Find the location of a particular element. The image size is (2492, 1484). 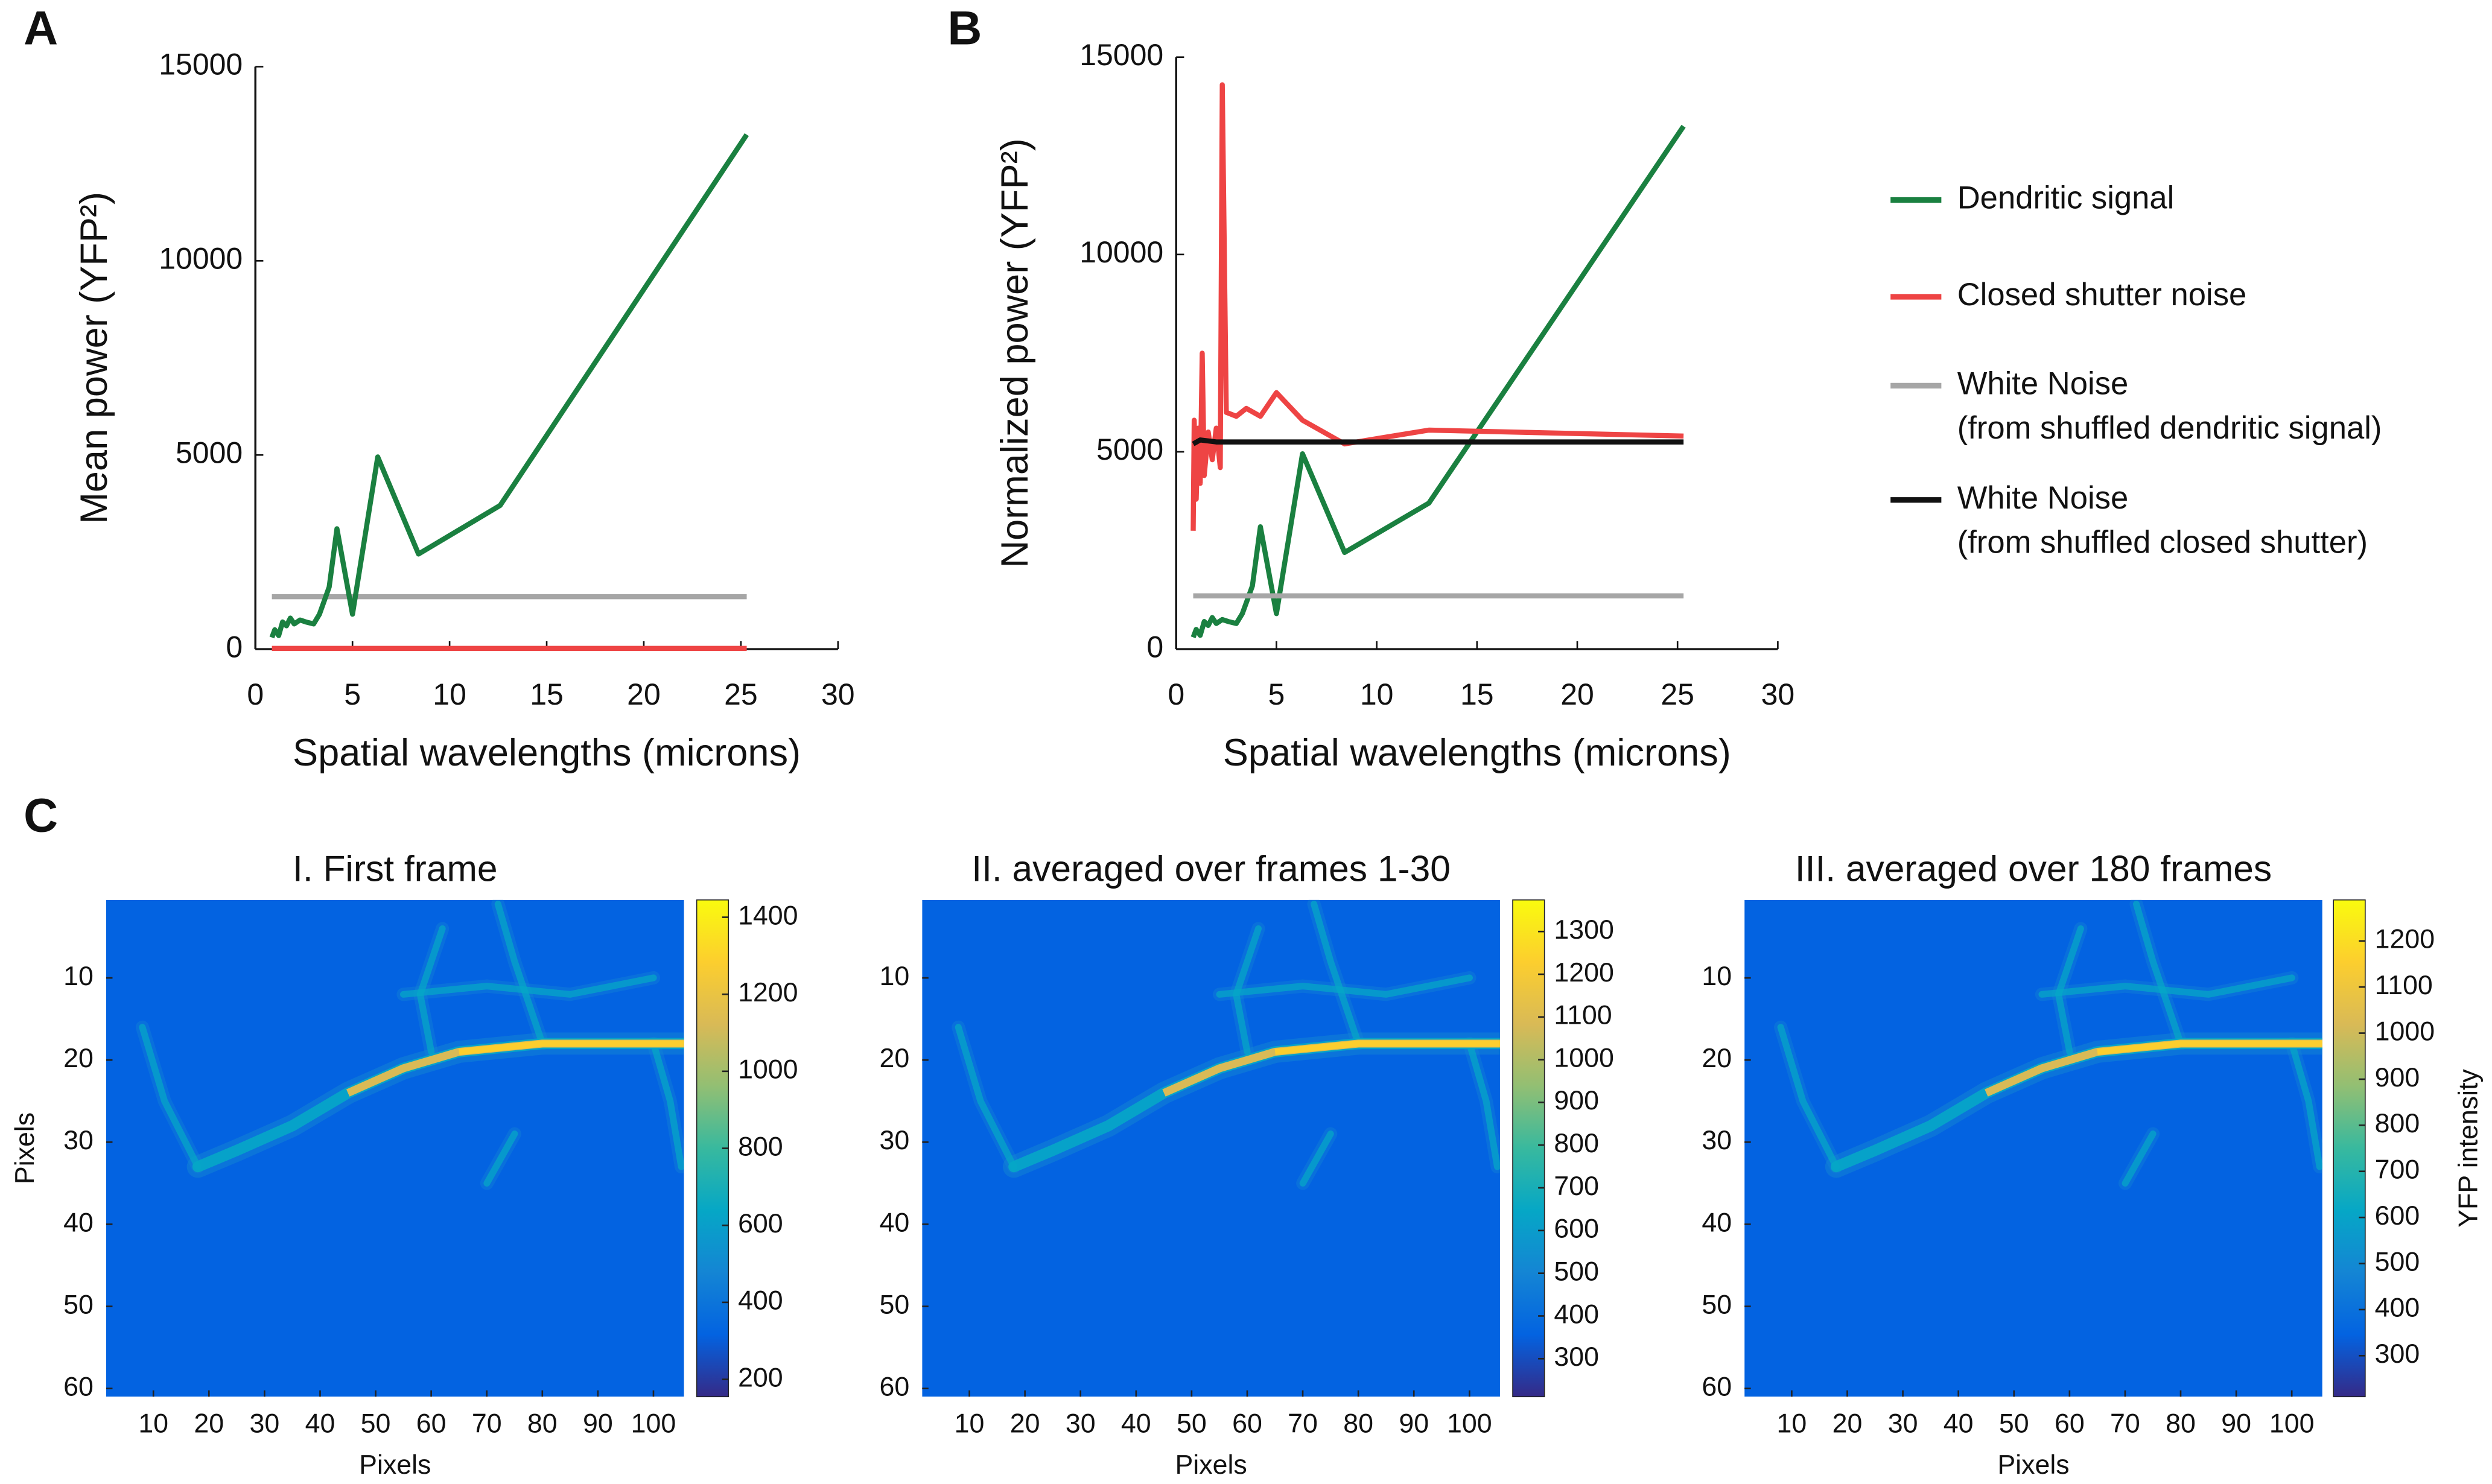

panel-label: B is located at coordinates (964, 27).